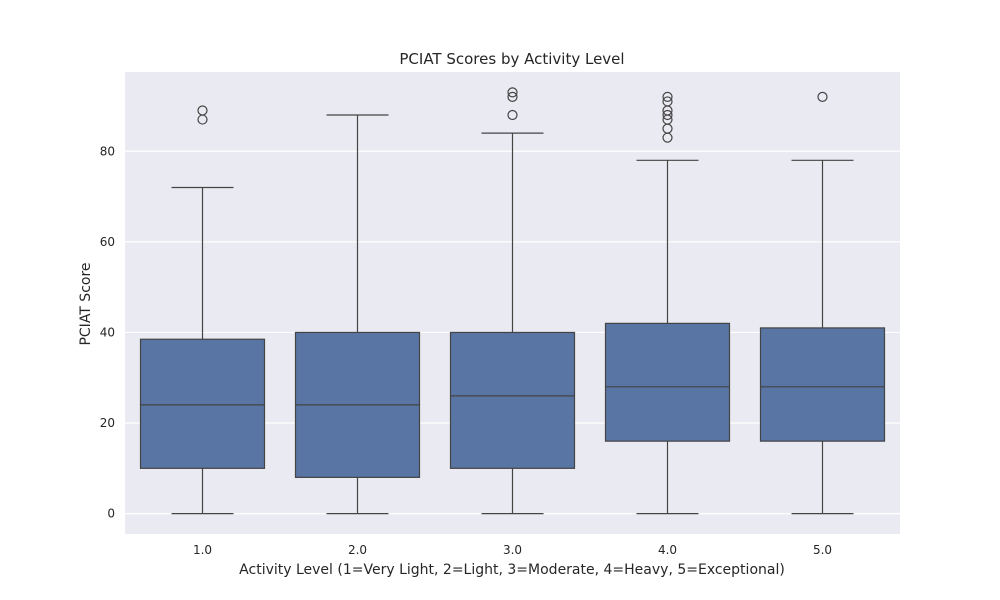 The width and height of the screenshot is (1000, 600). Describe the element at coordinates (822, 550) in the screenshot. I see `x-tick-label: 5.0` at that location.